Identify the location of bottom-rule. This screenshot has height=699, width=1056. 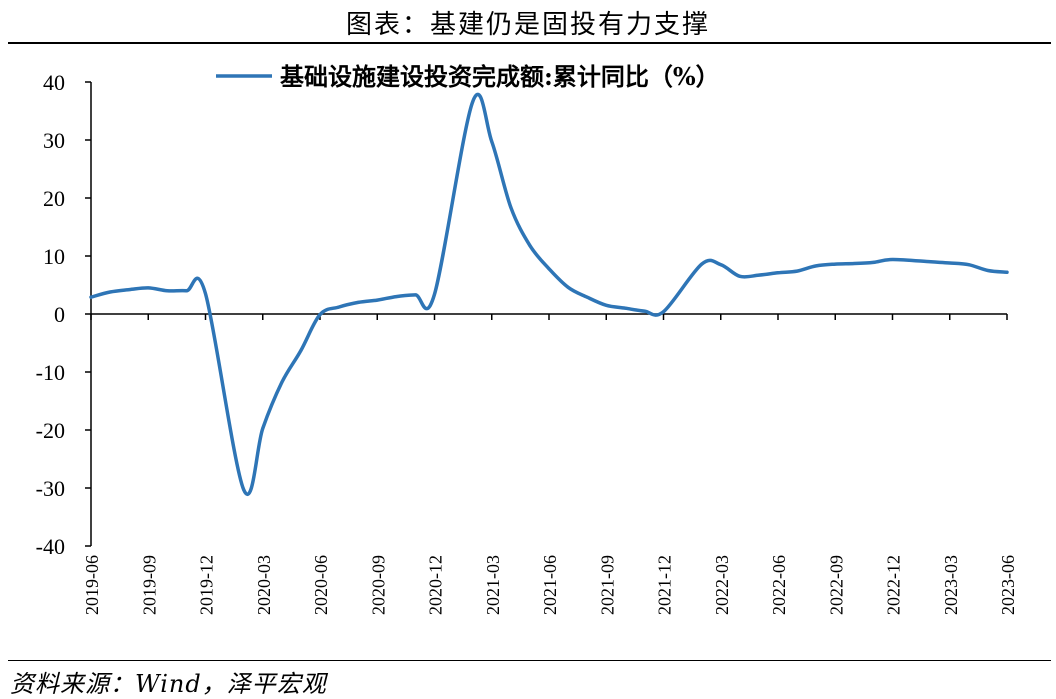
(529, 660).